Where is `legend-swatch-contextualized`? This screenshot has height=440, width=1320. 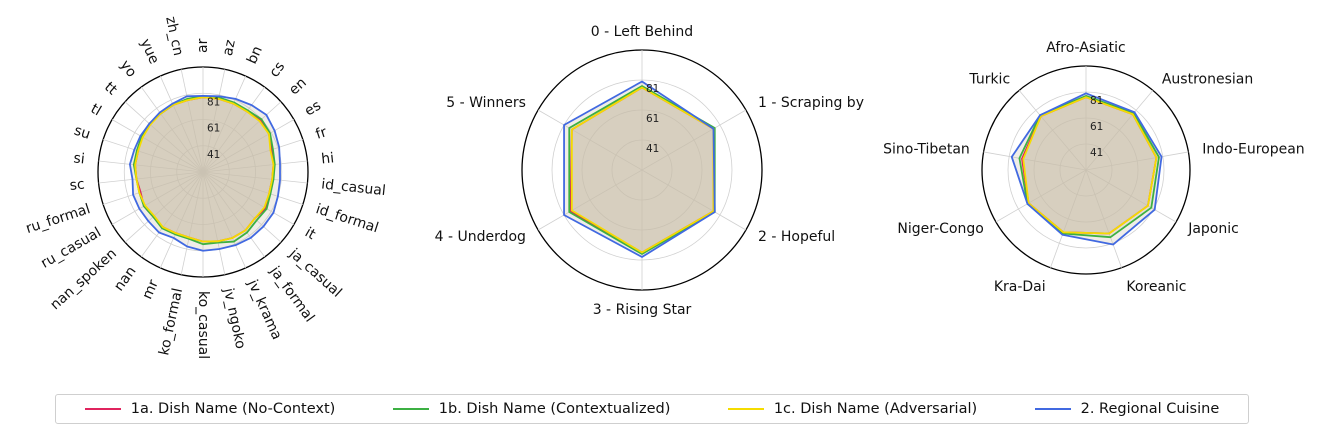 legend-swatch-contextualized is located at coordinates (410, 409).